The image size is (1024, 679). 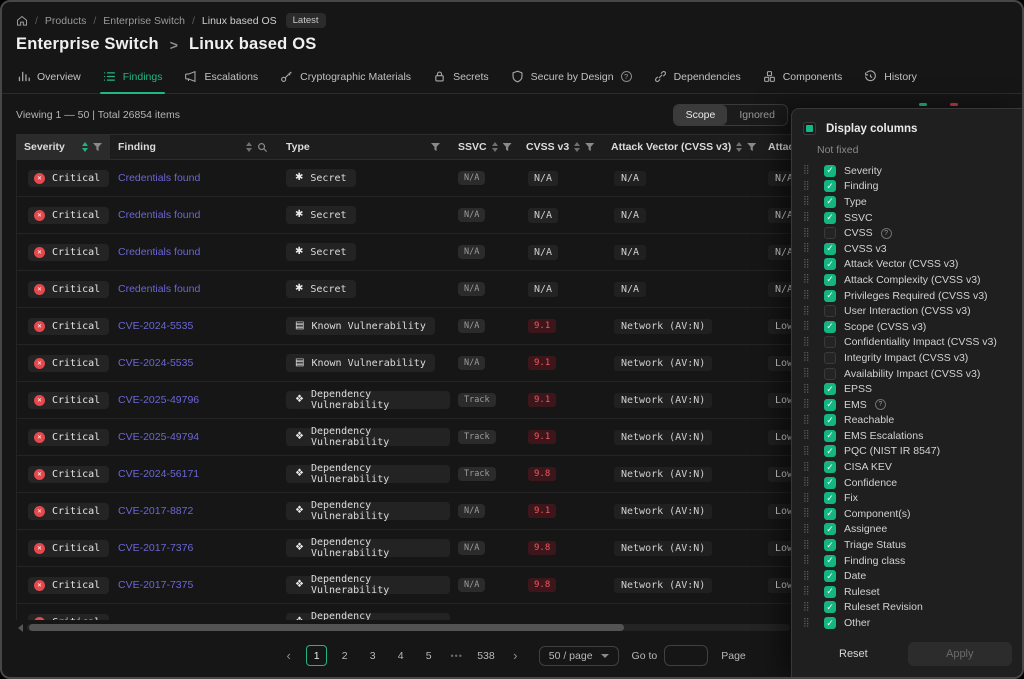 I want to click on tab-findings: Findings, so click(x=133, y=78).